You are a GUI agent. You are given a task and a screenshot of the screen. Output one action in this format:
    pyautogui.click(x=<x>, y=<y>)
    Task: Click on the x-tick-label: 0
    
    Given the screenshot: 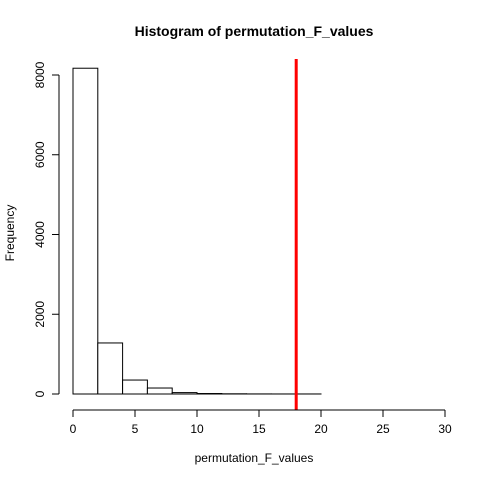 What is the action you would take?
    pyautogui.click(x=73, y=429)
    